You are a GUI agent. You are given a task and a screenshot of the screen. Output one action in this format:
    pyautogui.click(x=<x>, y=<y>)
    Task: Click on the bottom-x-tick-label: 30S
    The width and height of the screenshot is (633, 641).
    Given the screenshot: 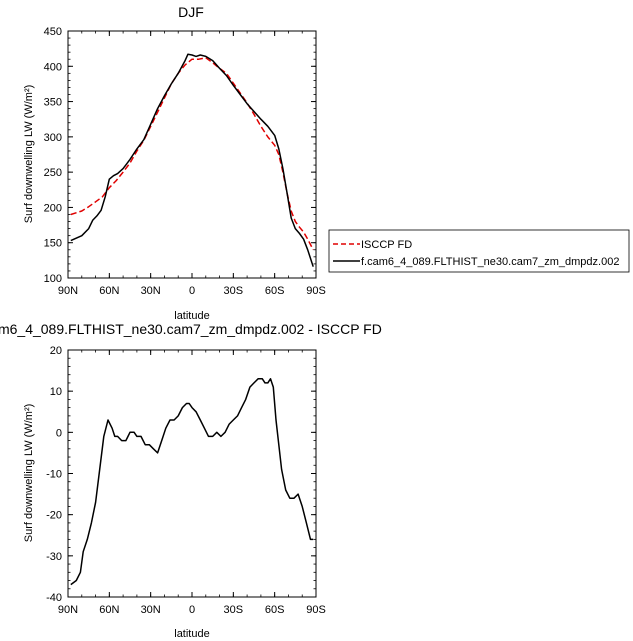 What is the action you would take?
    pyautogui.click(x=234, y=610)
    